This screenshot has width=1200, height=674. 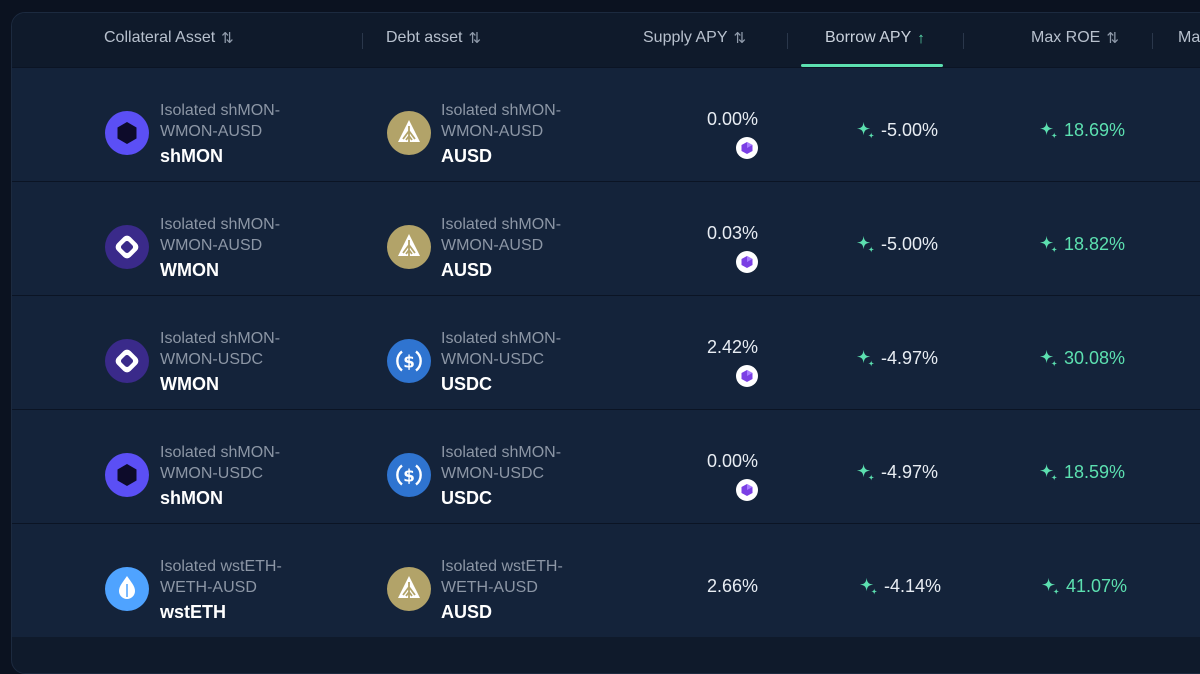 I want to click on header-label: Max ROE, so click(x=1066, y=37).